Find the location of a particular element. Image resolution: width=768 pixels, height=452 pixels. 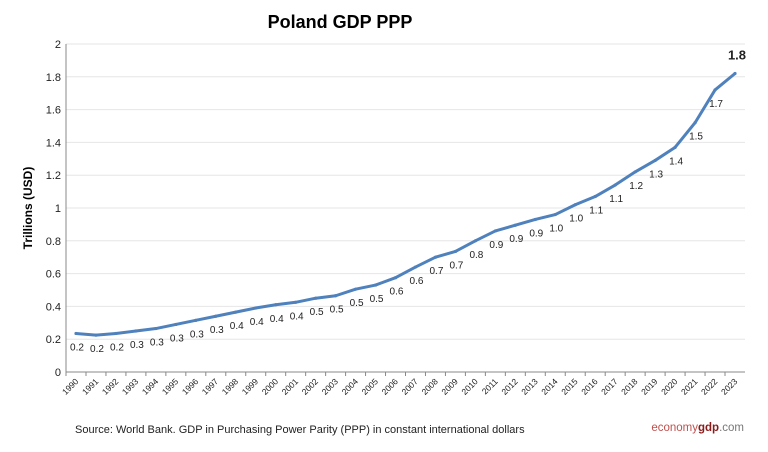

x-tick-label: 2020 is located at coordinates (669, 386).